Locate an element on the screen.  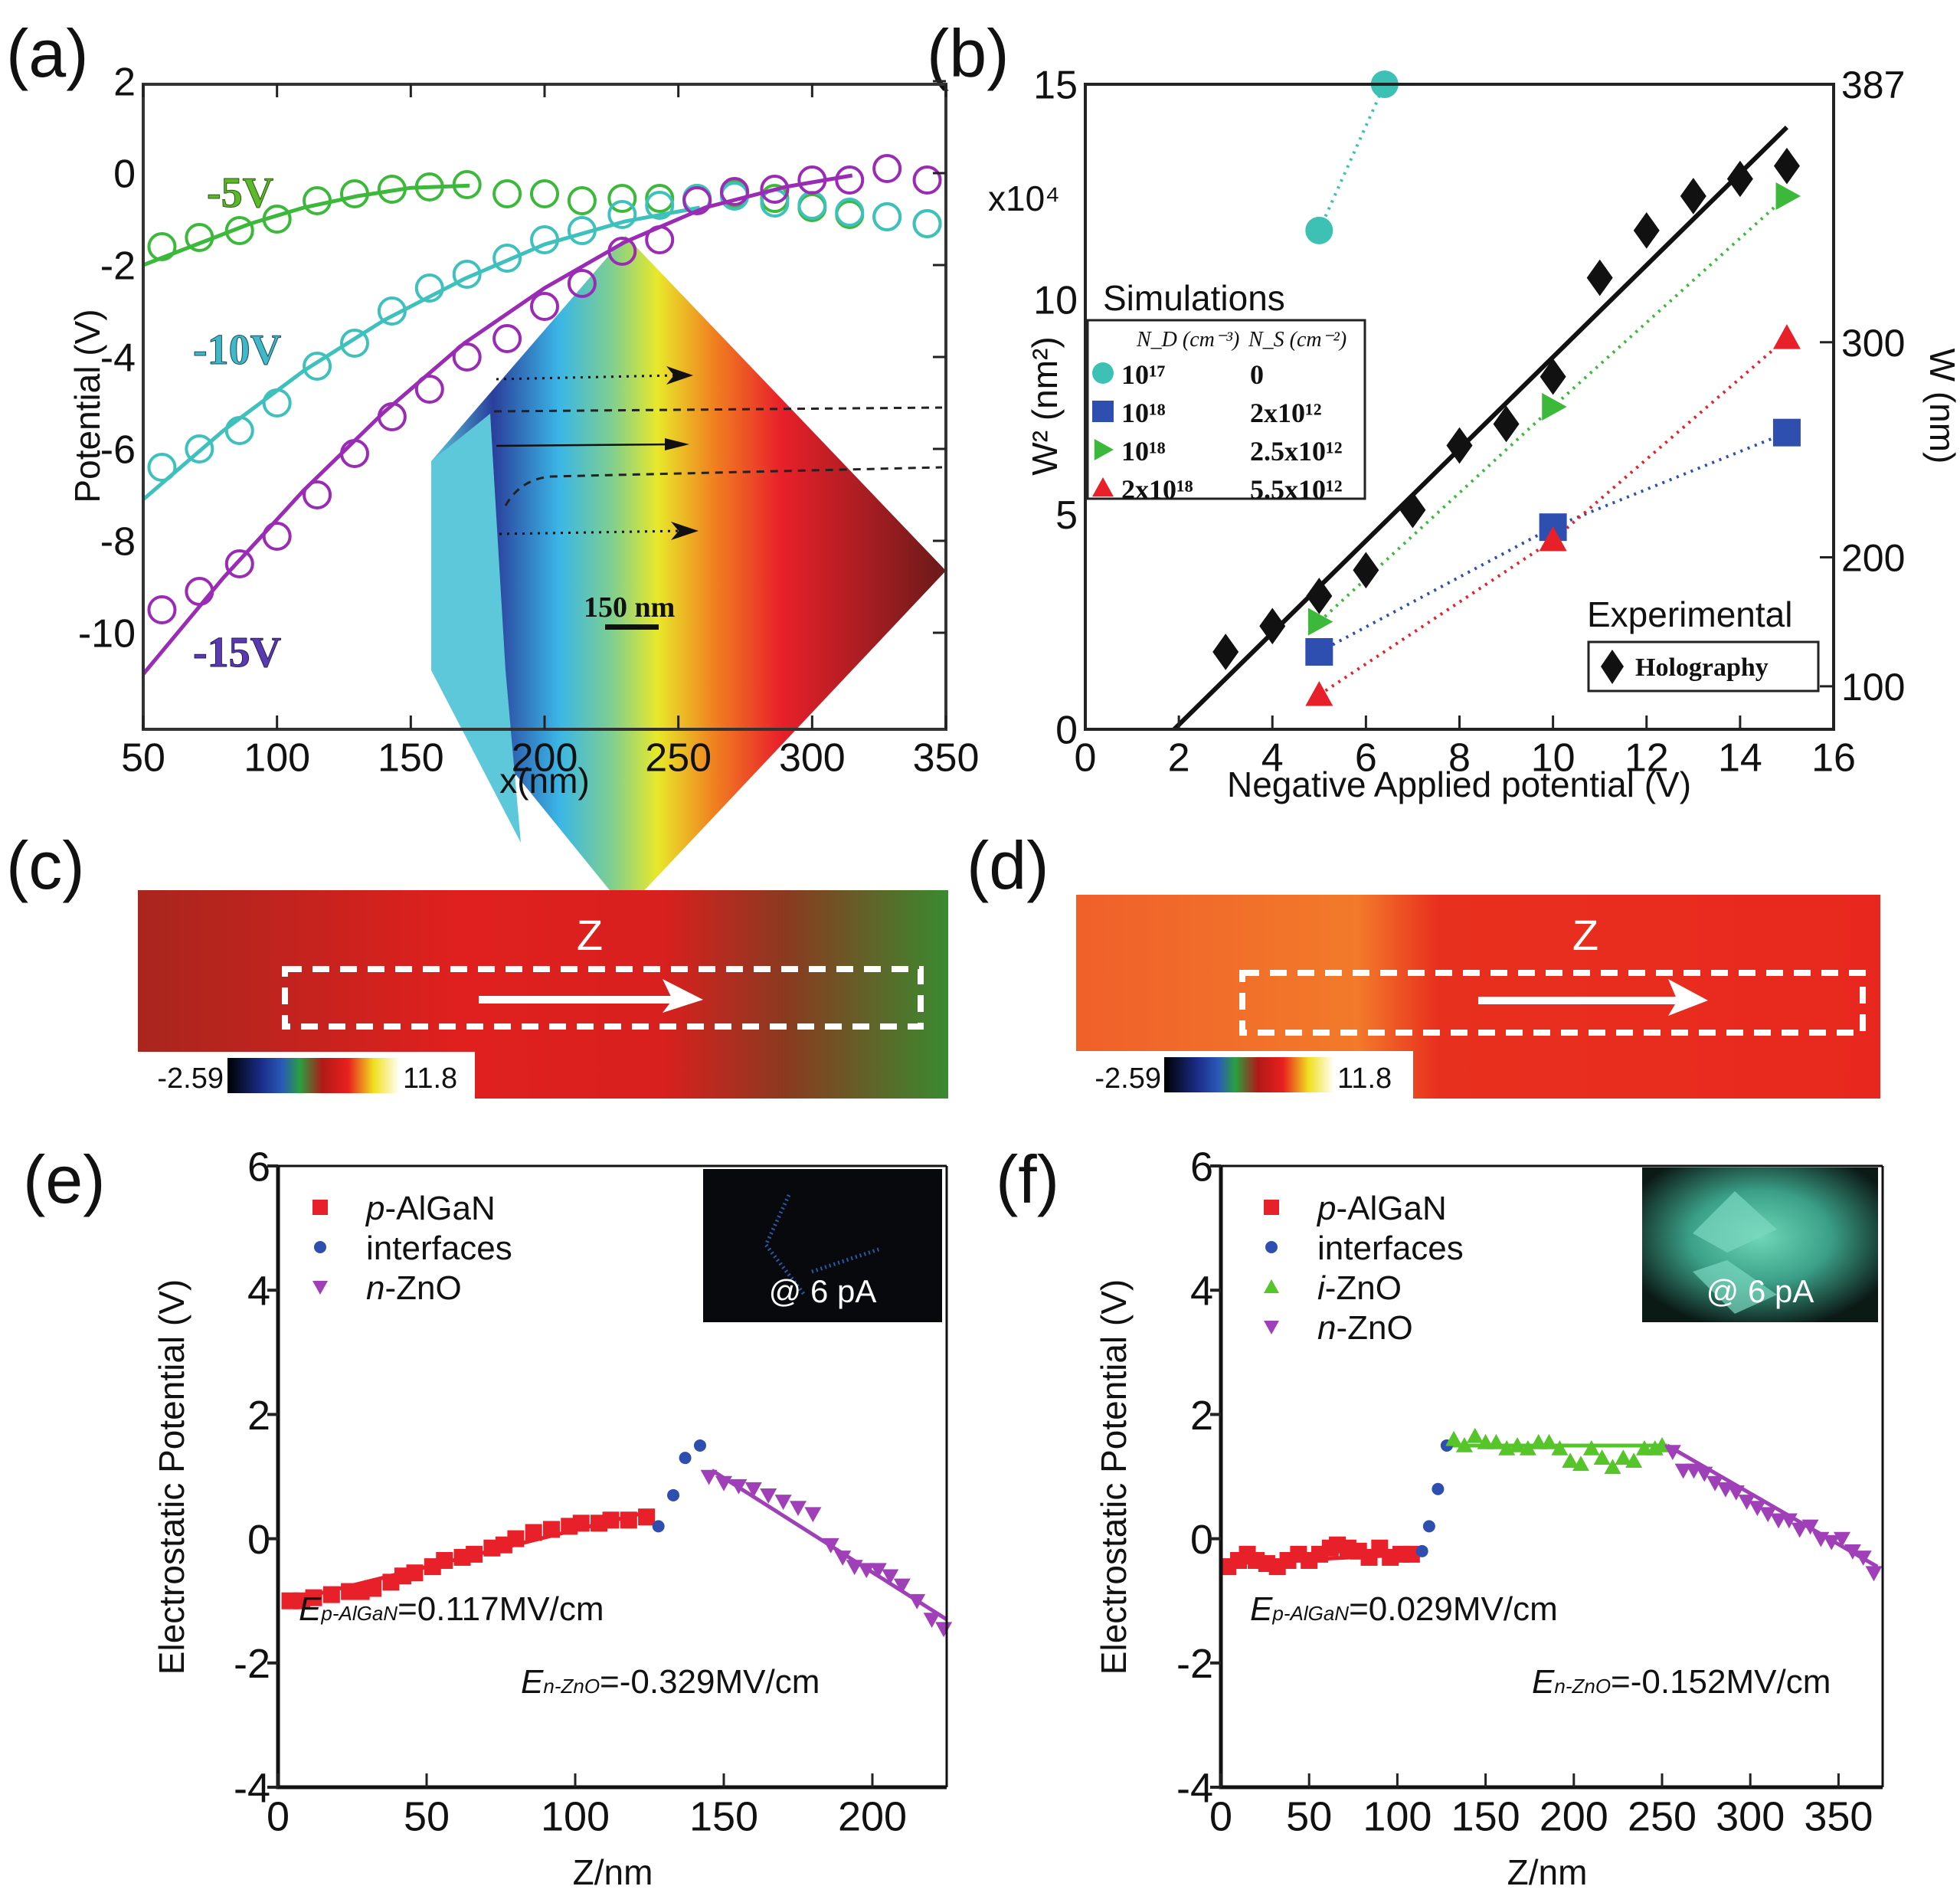
legend-nd-value: 2x10¹⁸ is located at coordinates (1157, 490).